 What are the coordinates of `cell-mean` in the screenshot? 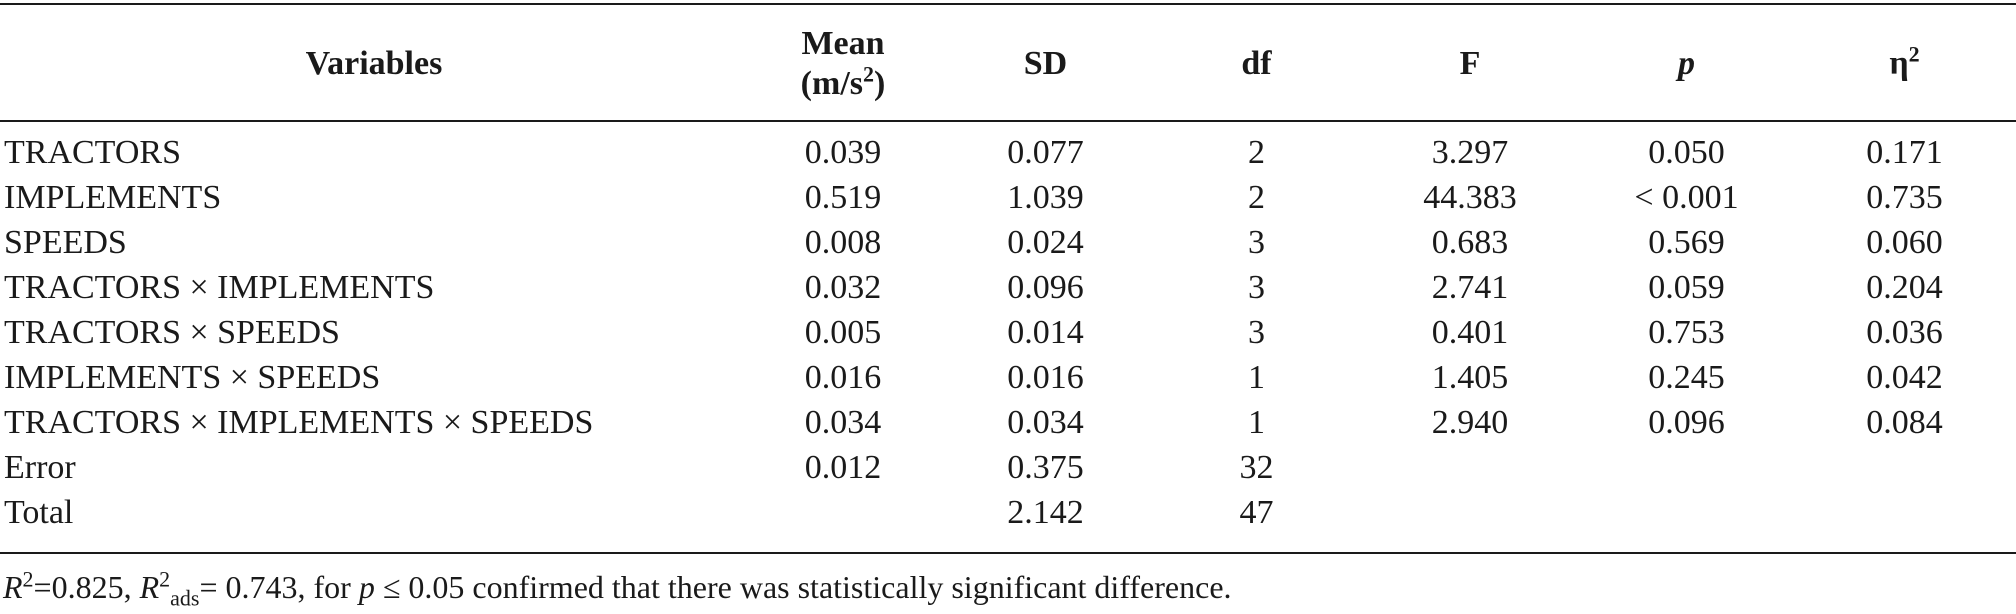 It's located at (843, 512).